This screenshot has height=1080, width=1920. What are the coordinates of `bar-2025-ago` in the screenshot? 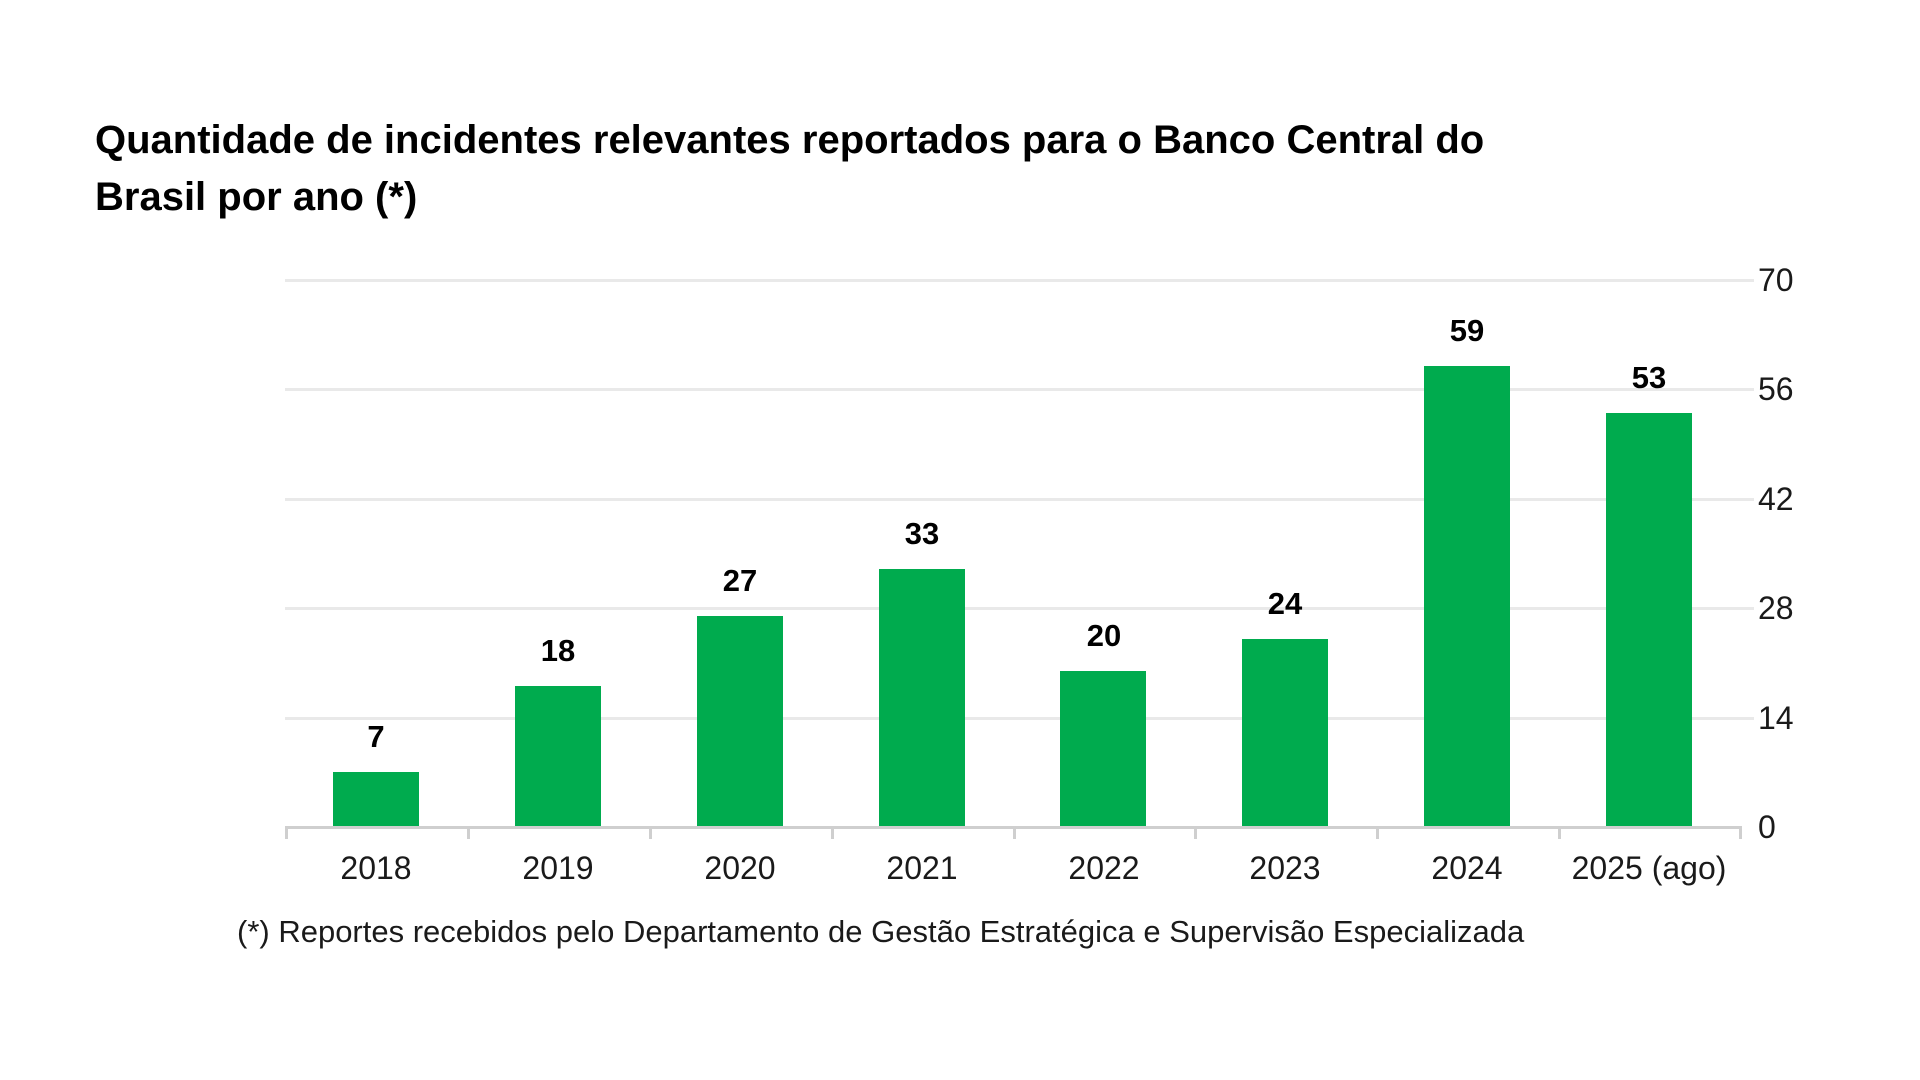 It's located at (1649, 620).